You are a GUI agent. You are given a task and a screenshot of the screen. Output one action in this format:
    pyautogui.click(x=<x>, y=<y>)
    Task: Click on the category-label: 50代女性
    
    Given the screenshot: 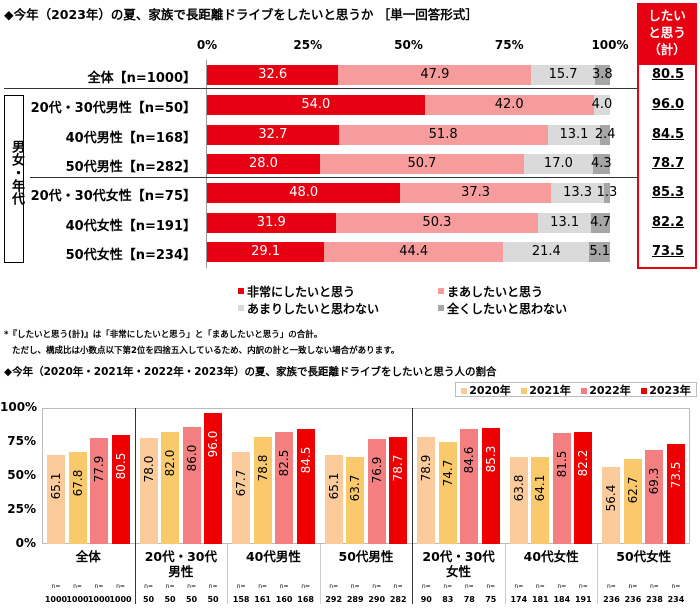 What is the action you would take?
    pyautogui.click(x=644, y=556)
    